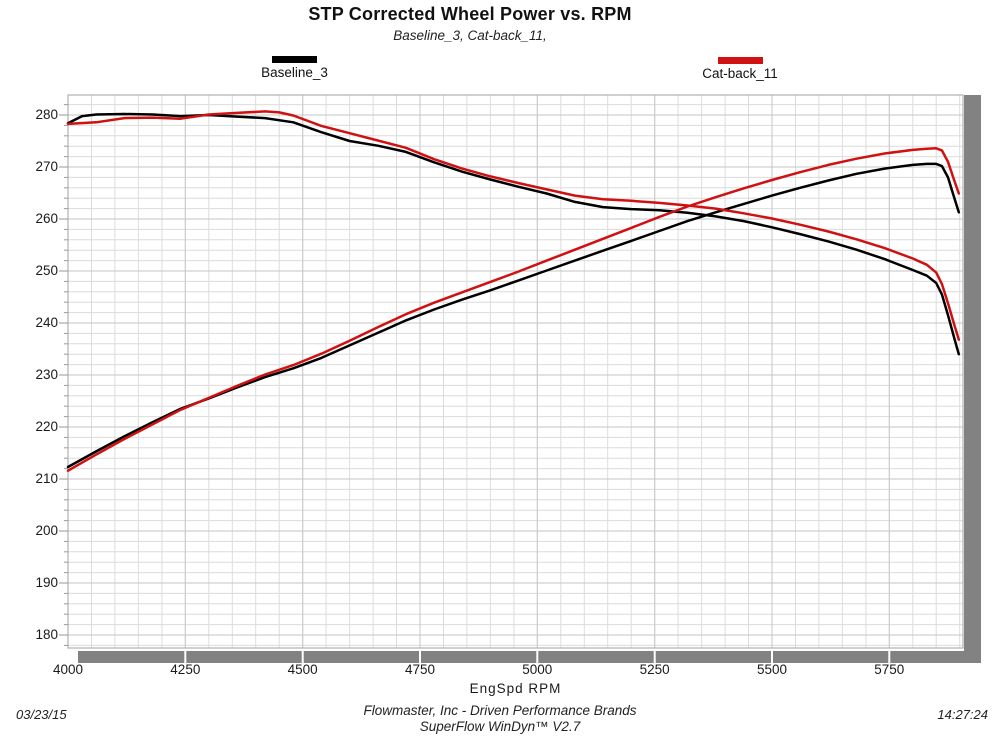 Image resolution: width=1000 pixels, height=740 pixels. I want to click on x-tick-label: 5000, so click(537, 669).